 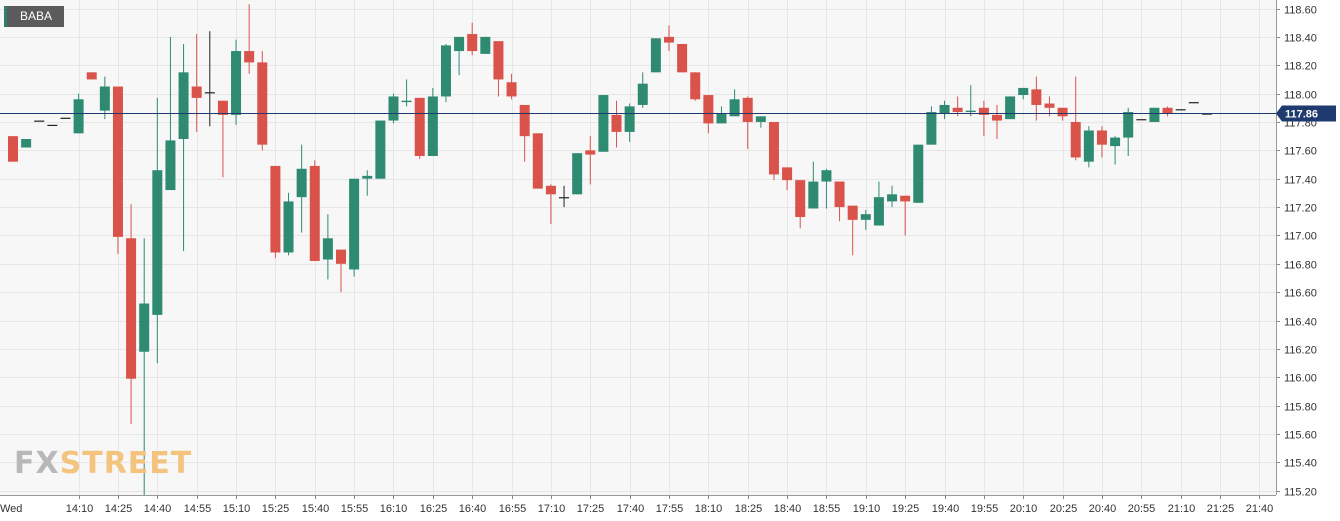 I want to click on x-tick-label: 14:25, so click(x=119, y=509).